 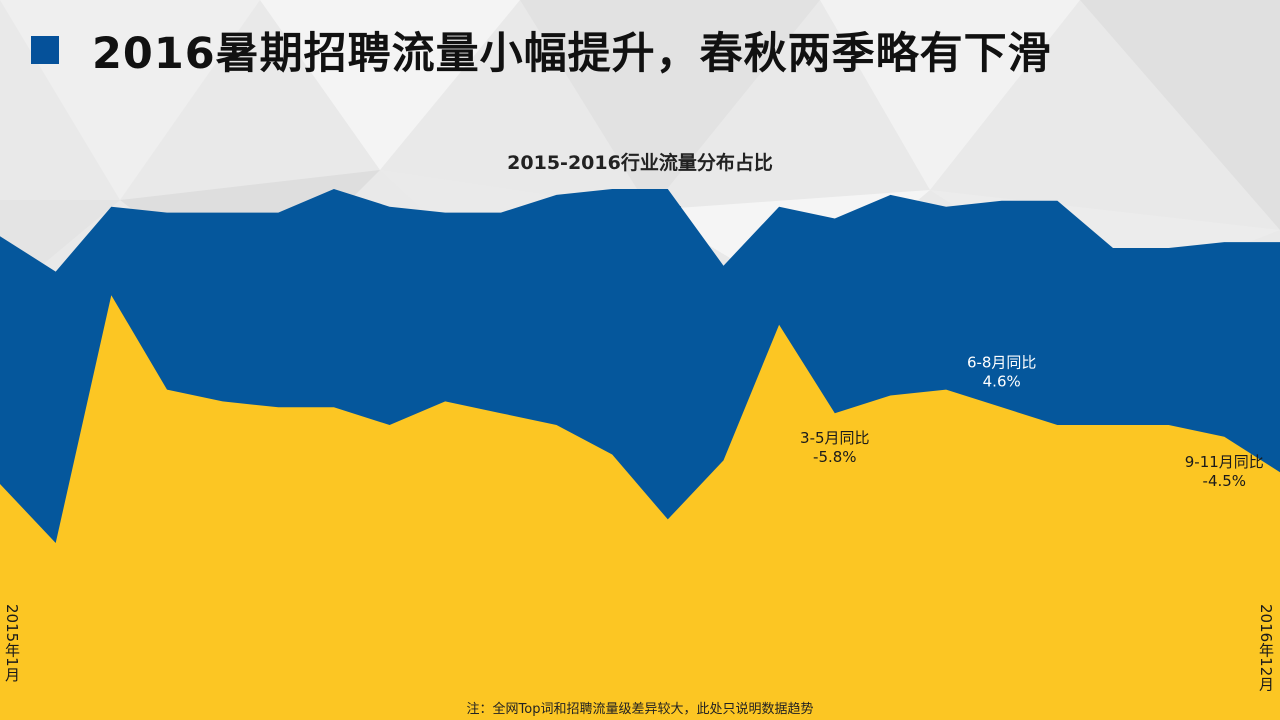 What do you see at coordinates (1224, 462) in the screenshot?
I see `annotation-3-line-1: 9-11月同比` at bounding box center [1224, 462].